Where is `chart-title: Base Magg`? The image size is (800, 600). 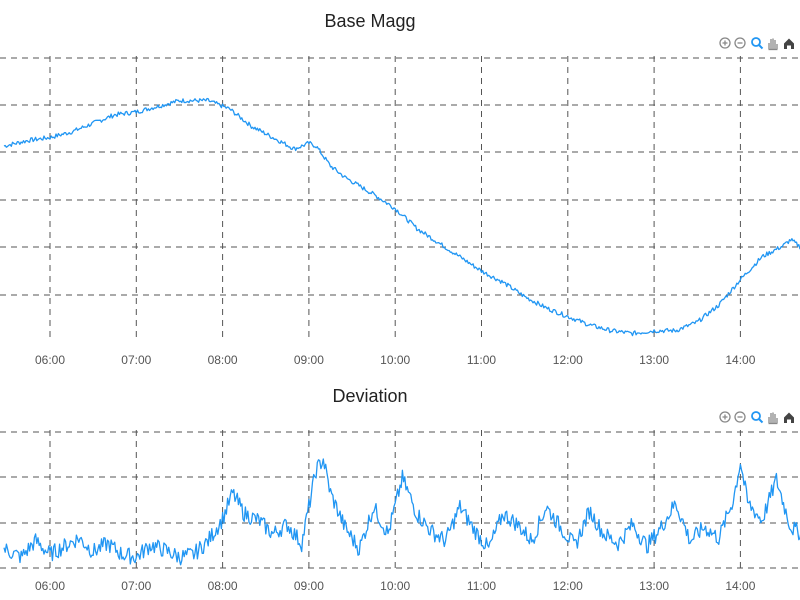 chart-title: Base Magg is located at coordinates (370, 21).